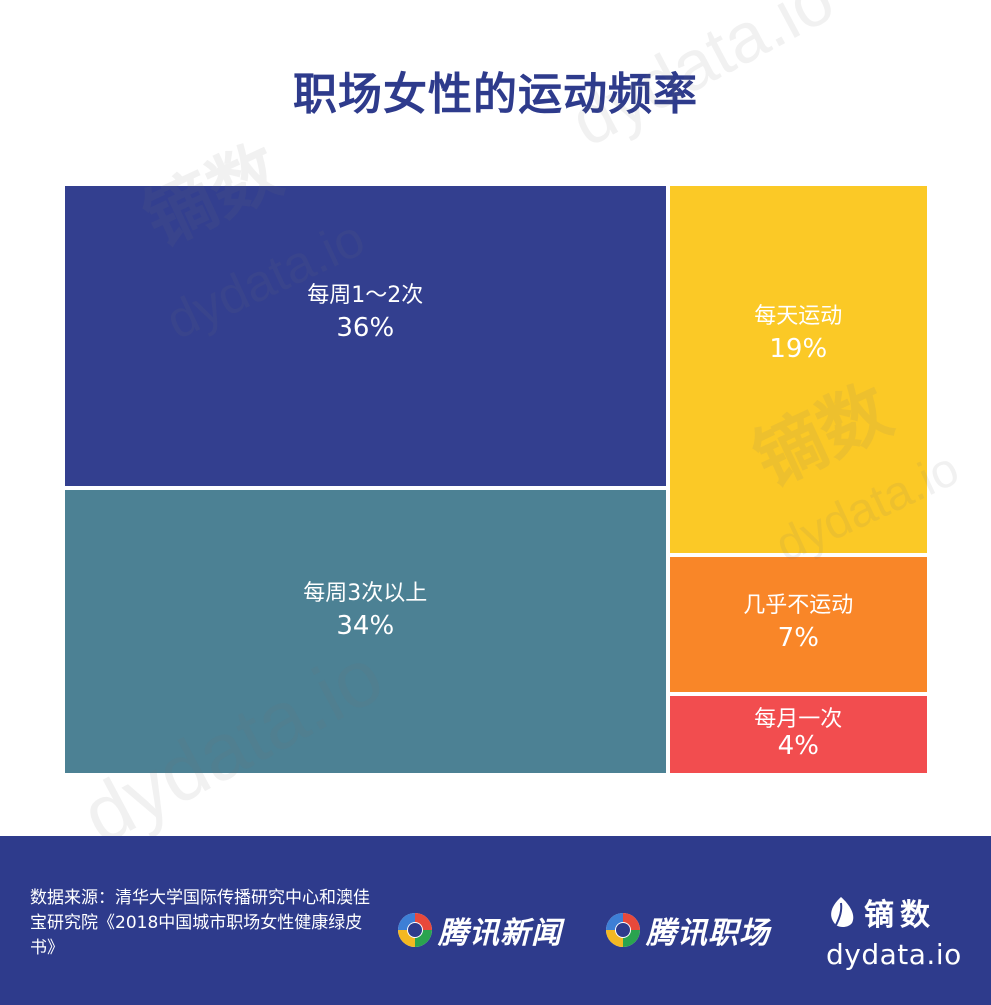  Describe the element at coordinates (798, 719) in the screenshot. I see `cell-label: 每月一次` at that location.